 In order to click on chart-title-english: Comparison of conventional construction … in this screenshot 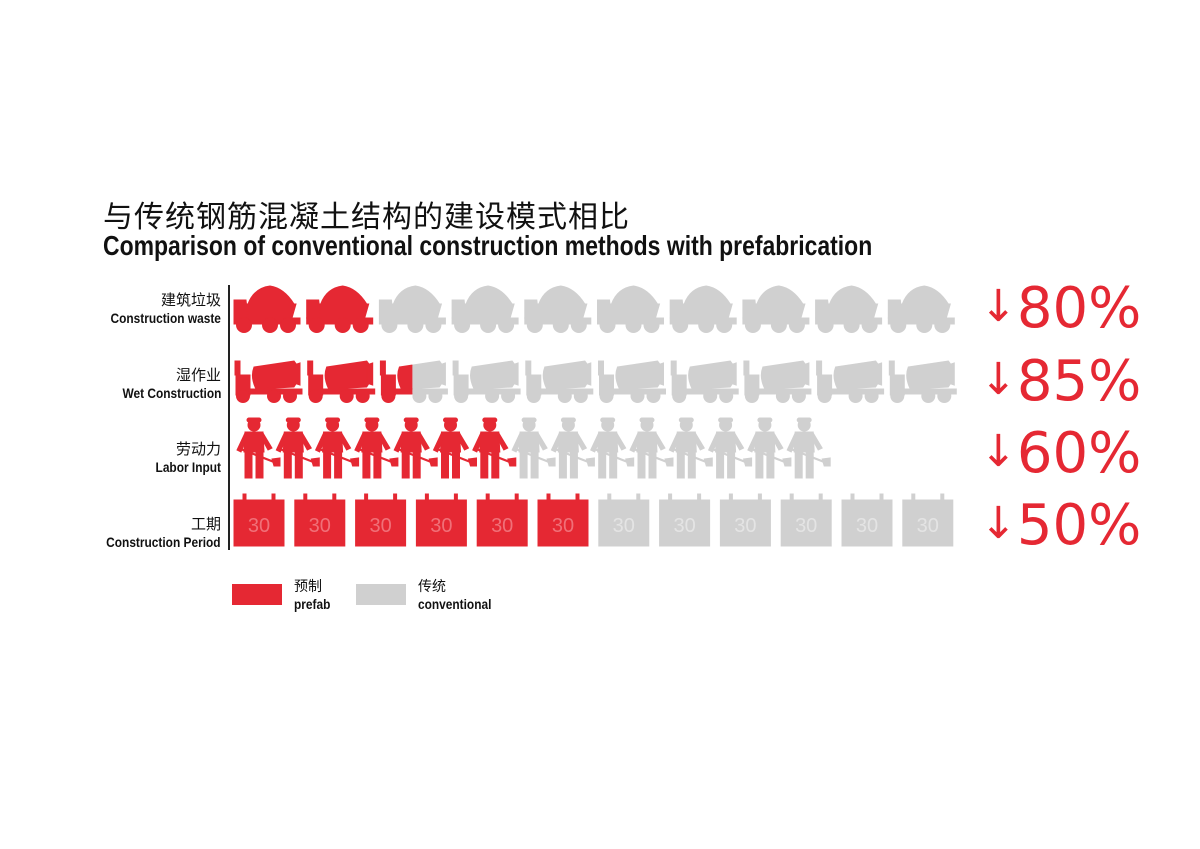, I will do `click(488, 245)`.